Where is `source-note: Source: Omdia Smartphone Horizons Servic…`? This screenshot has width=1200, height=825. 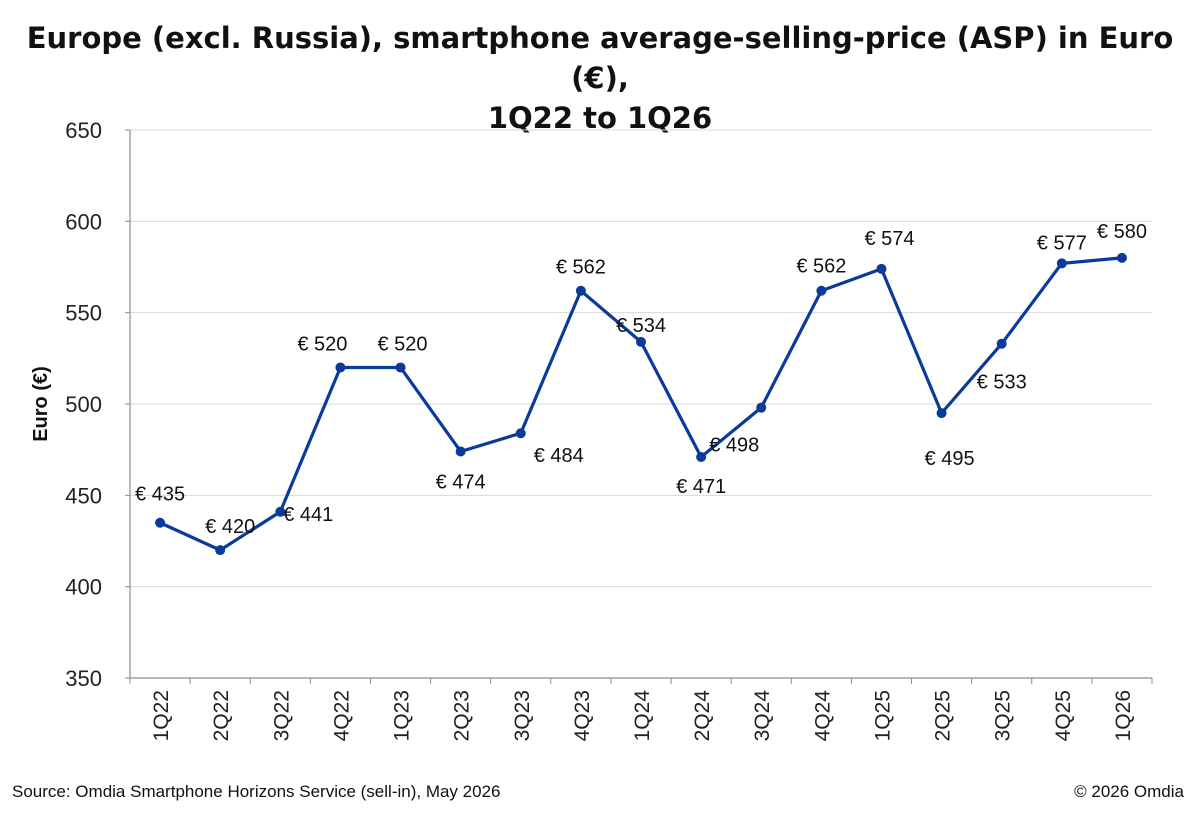 source-note: Source: Omdia Smartphone Horizons Servic… is located at coordinates (256, 791).